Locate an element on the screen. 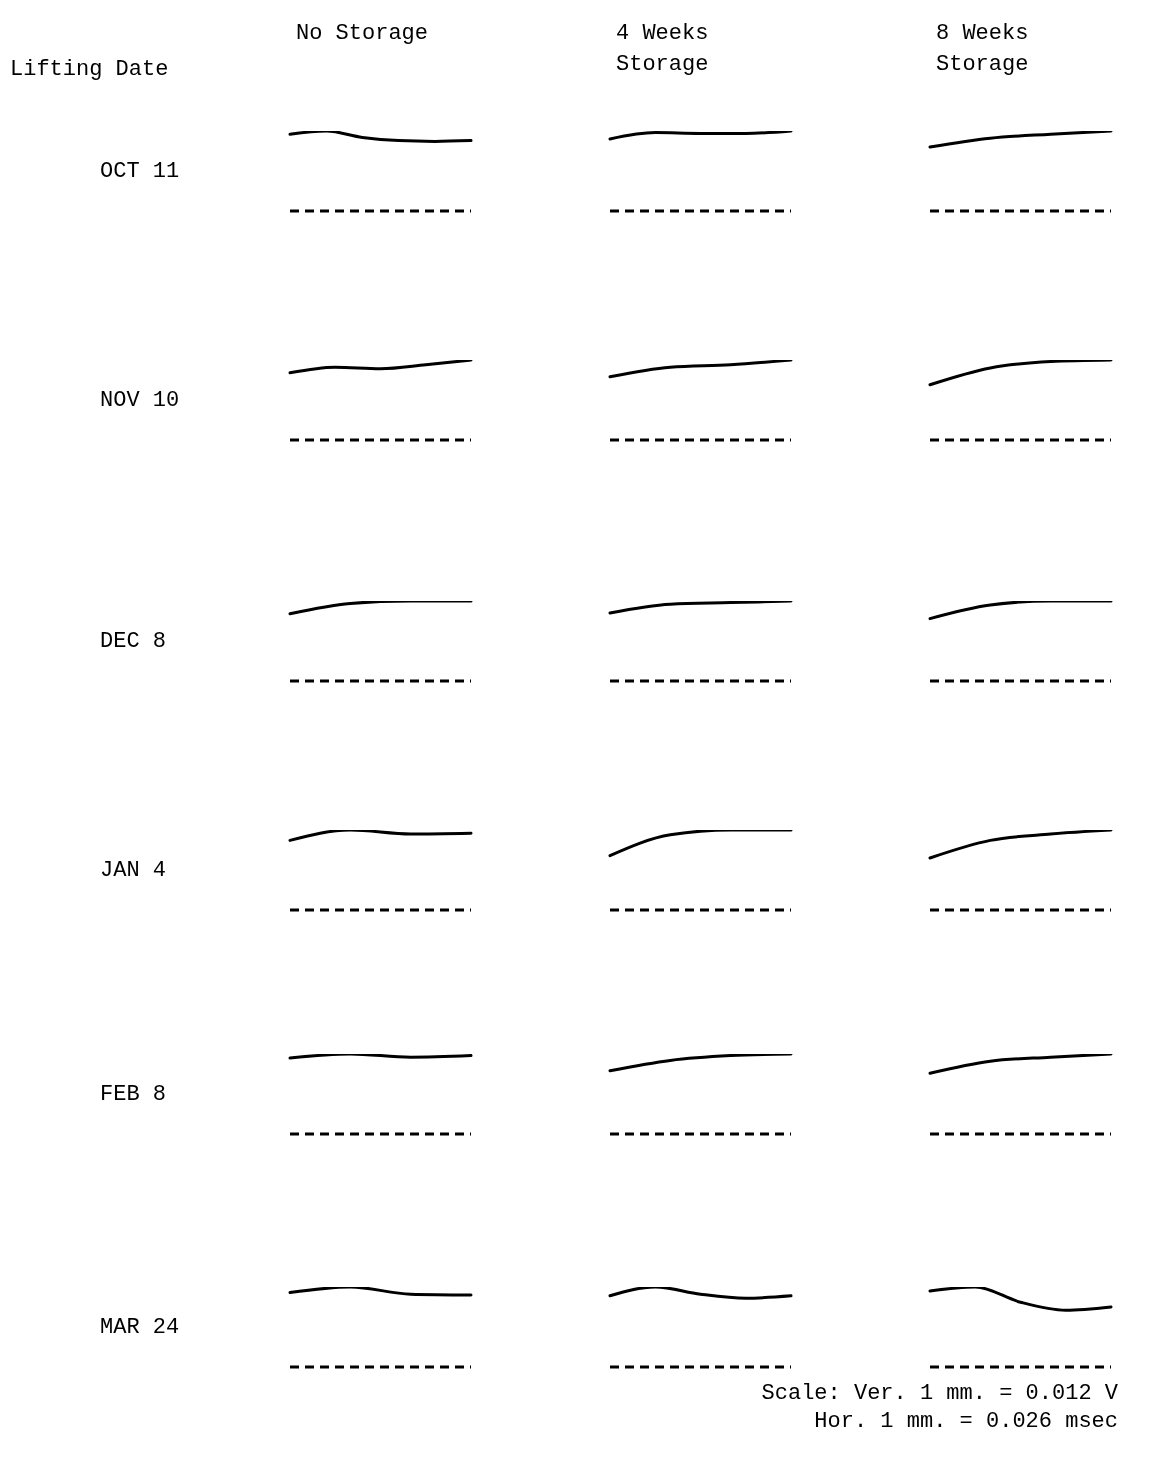  chart-title: No Storage is located at coordinates (362, 34).